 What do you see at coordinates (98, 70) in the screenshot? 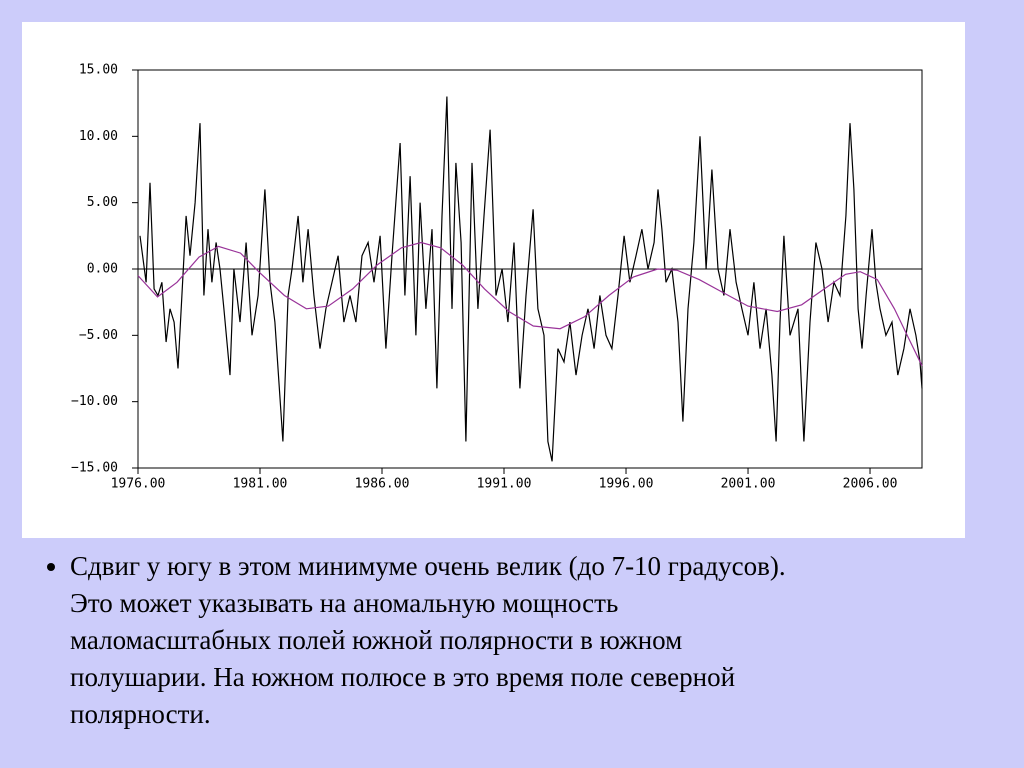
I see `y-tick-label: 15.00` at bounding box center [98, 70].